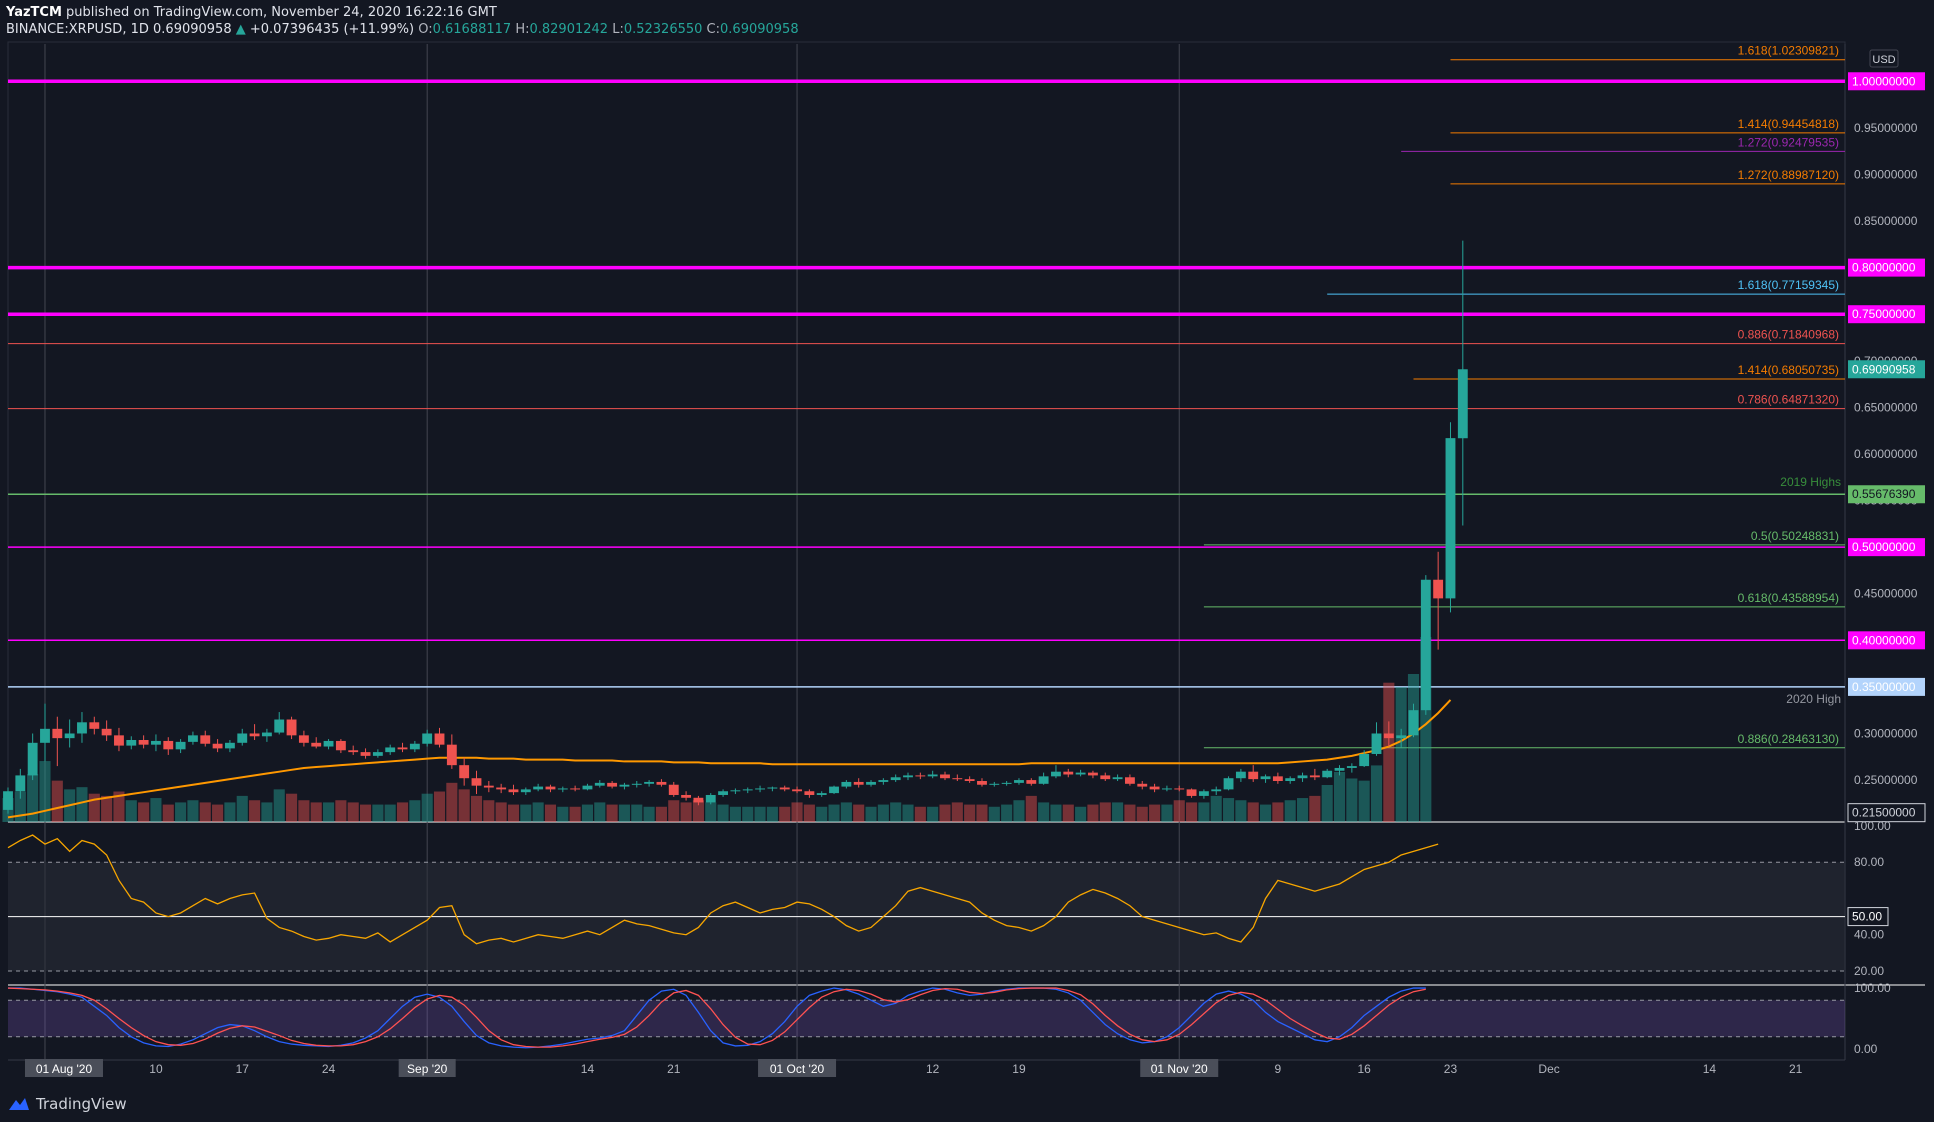 This screenshot has height=1122, width=1934. Describe the element at coordinates (663, 29) in the screenshot. I see `low-value: 0.52326550` at that location.